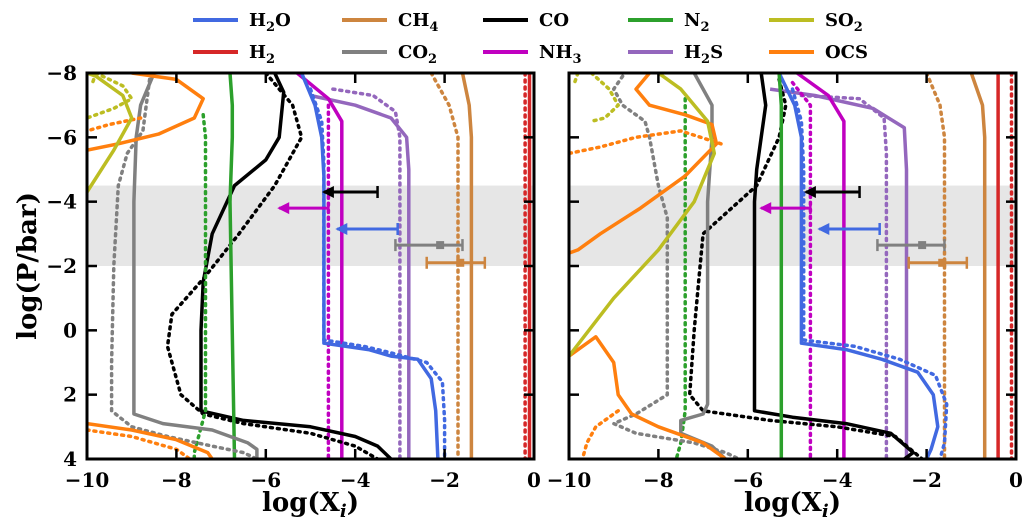  Describe the element at coordinates (818, 52) in the screenshot. I see `legend-item-ocs: OCS` at that location.